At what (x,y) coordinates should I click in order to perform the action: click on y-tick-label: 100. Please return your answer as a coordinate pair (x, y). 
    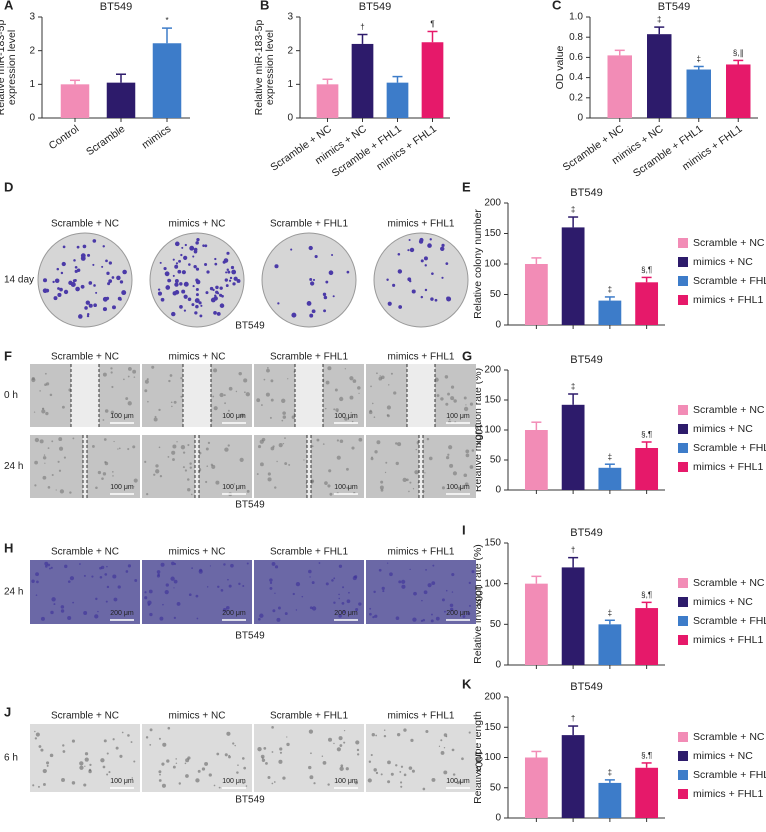
    Looking at the image, I should click on (492, 264).